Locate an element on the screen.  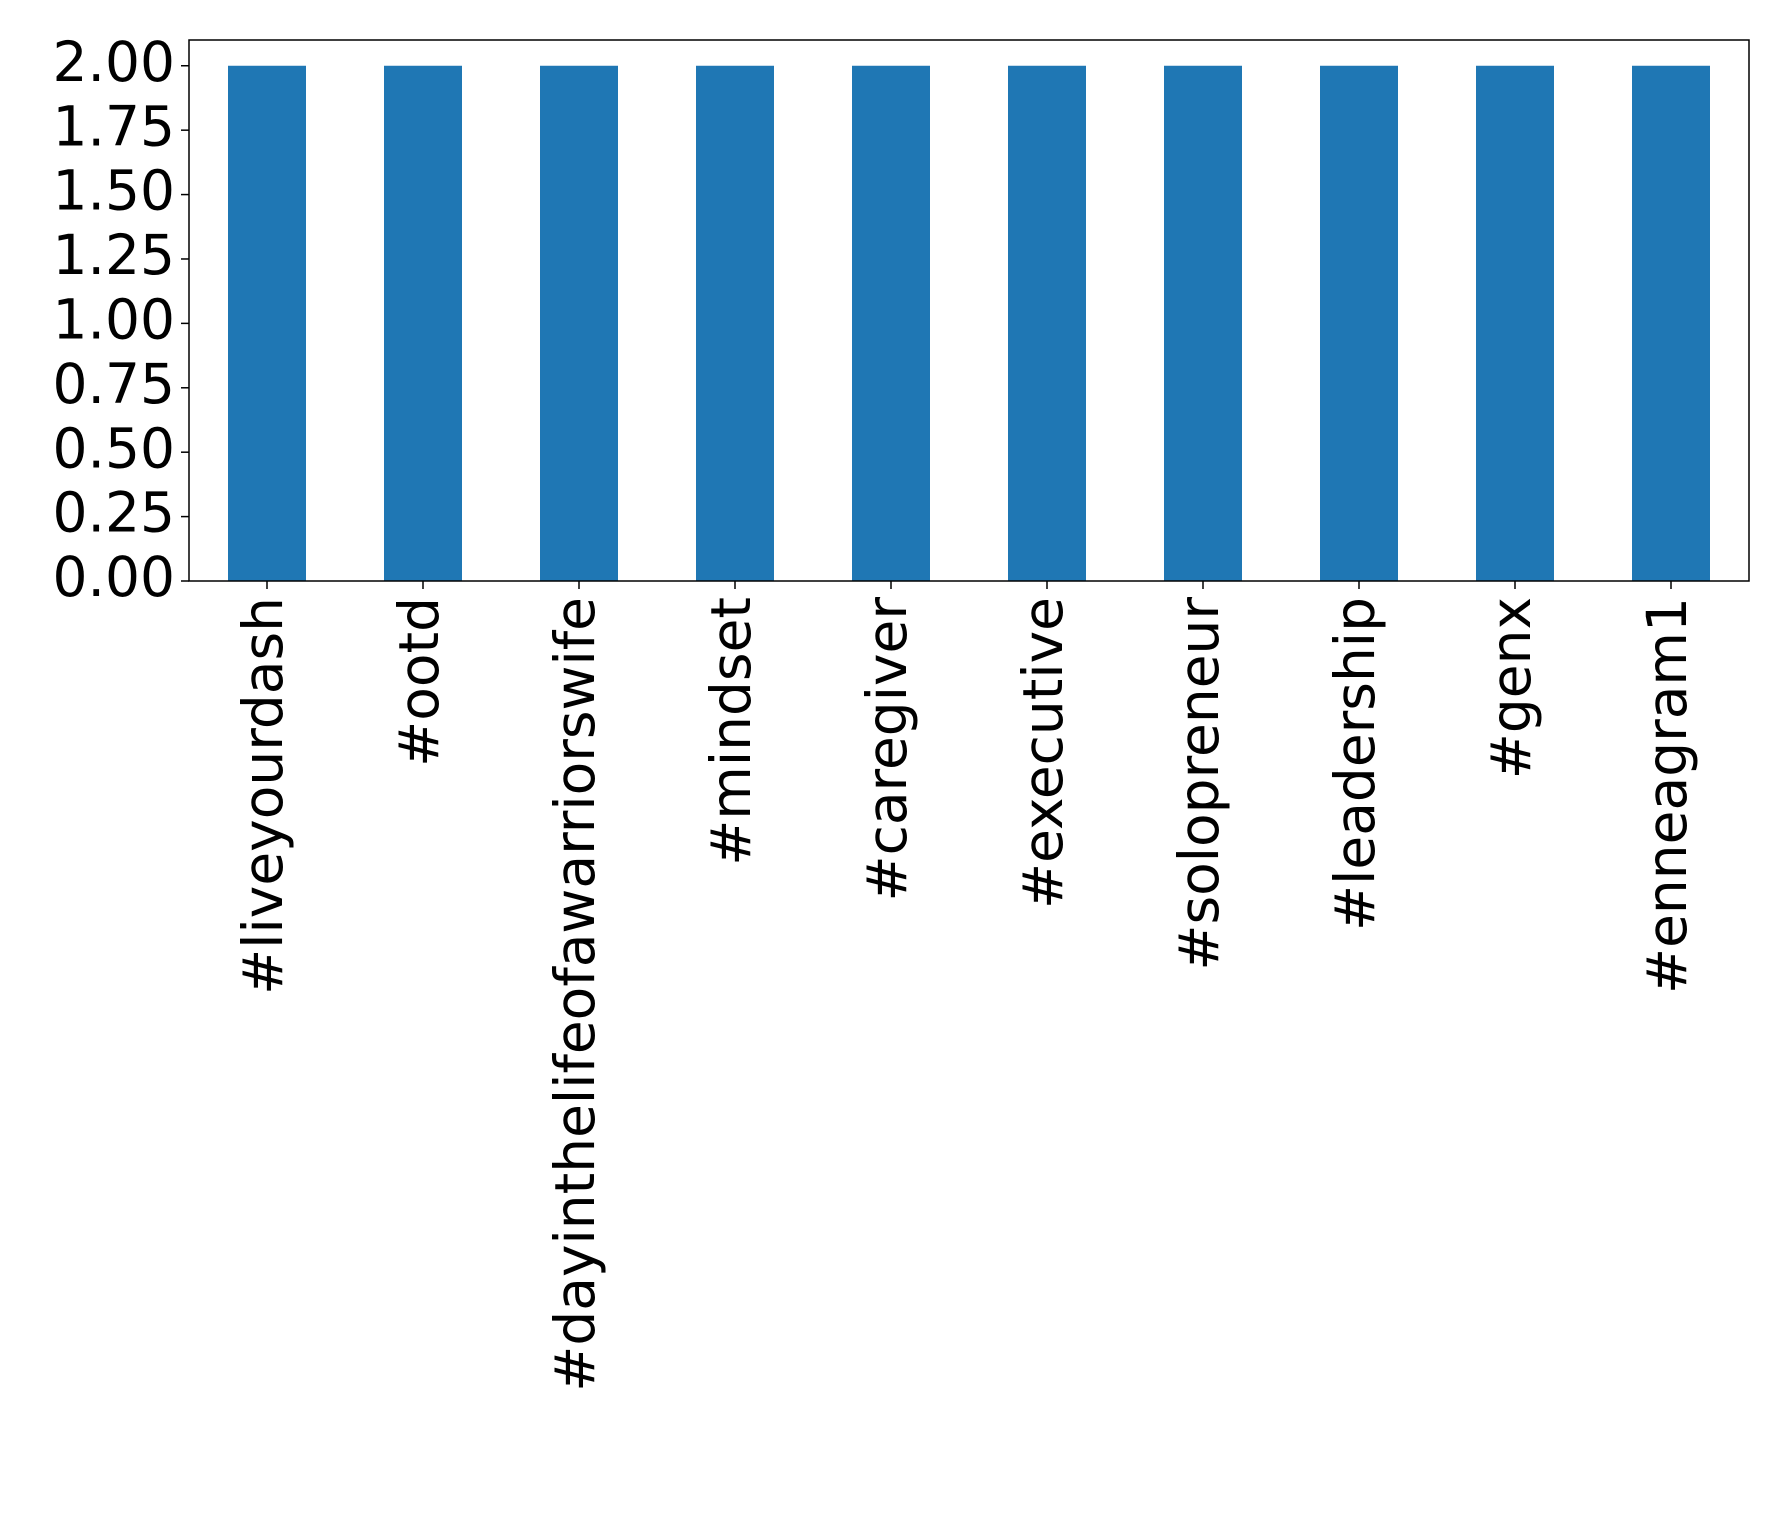
x-tick-label: #caregiver is located at coordinates (887, 749).